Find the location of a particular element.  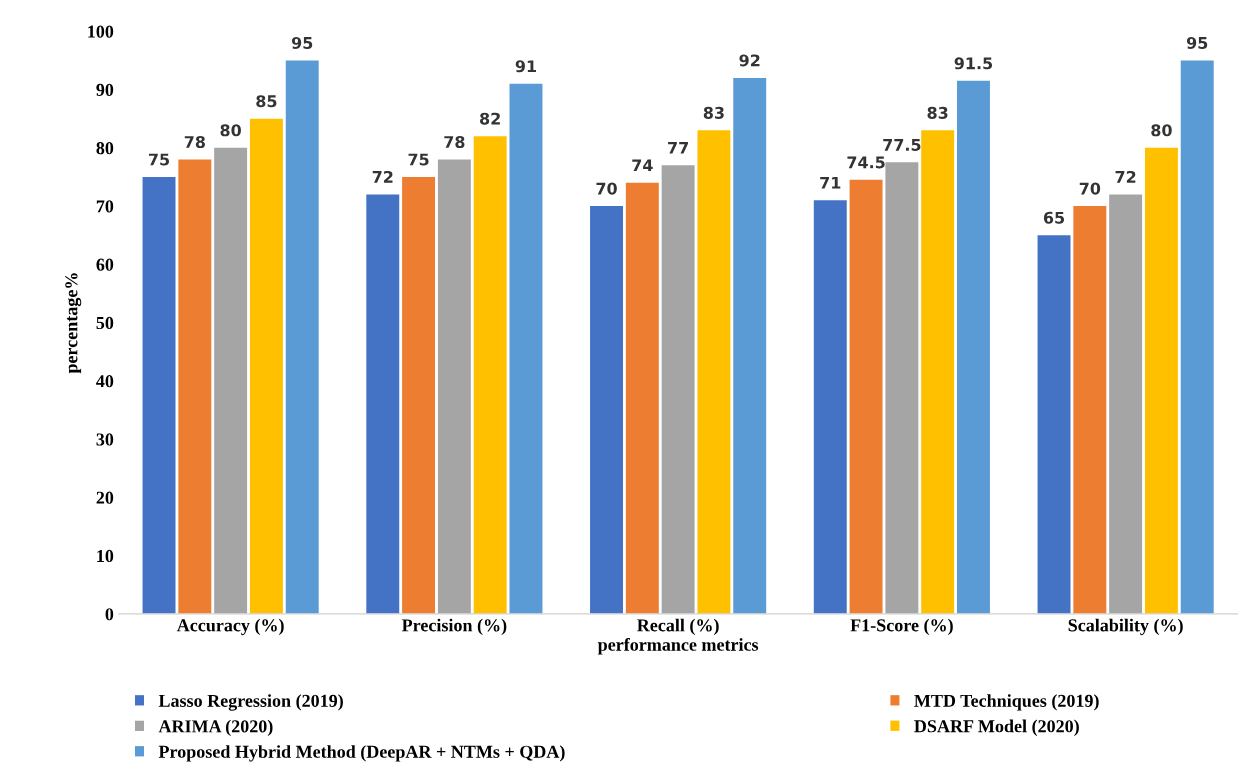

x-tick-label: Recall (%) is located at coordinates (678, 627).